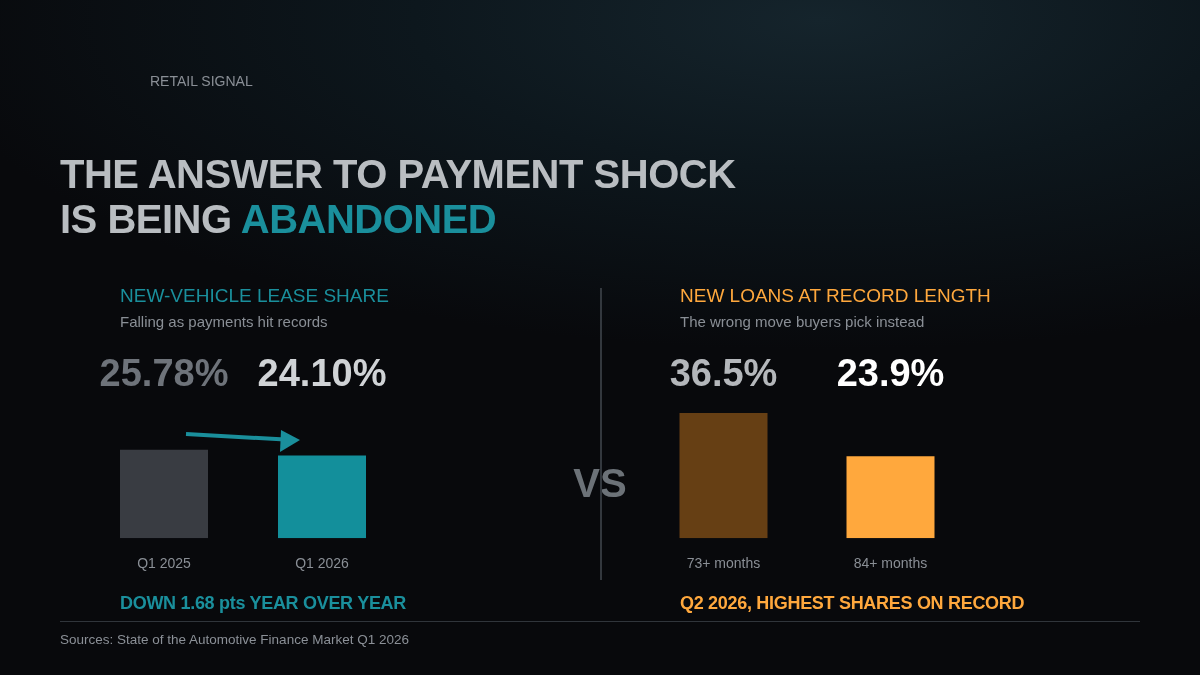 The width and height of the screenshot is (1200, 675). What do you see at coordinates (723, 373) in the screenshot?
I see `data-label: 36.5%` at bounding box center [723, 373].